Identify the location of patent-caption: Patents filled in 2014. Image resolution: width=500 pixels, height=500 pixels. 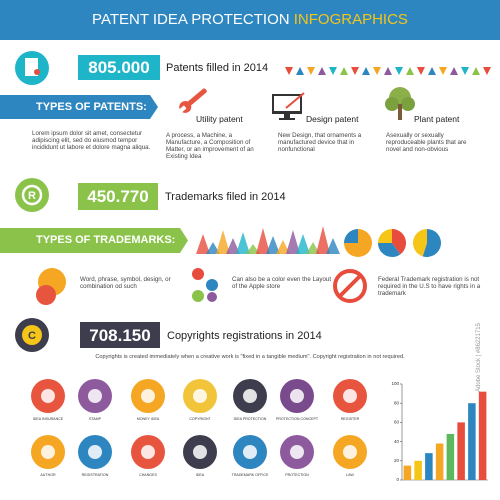
(217, 68).